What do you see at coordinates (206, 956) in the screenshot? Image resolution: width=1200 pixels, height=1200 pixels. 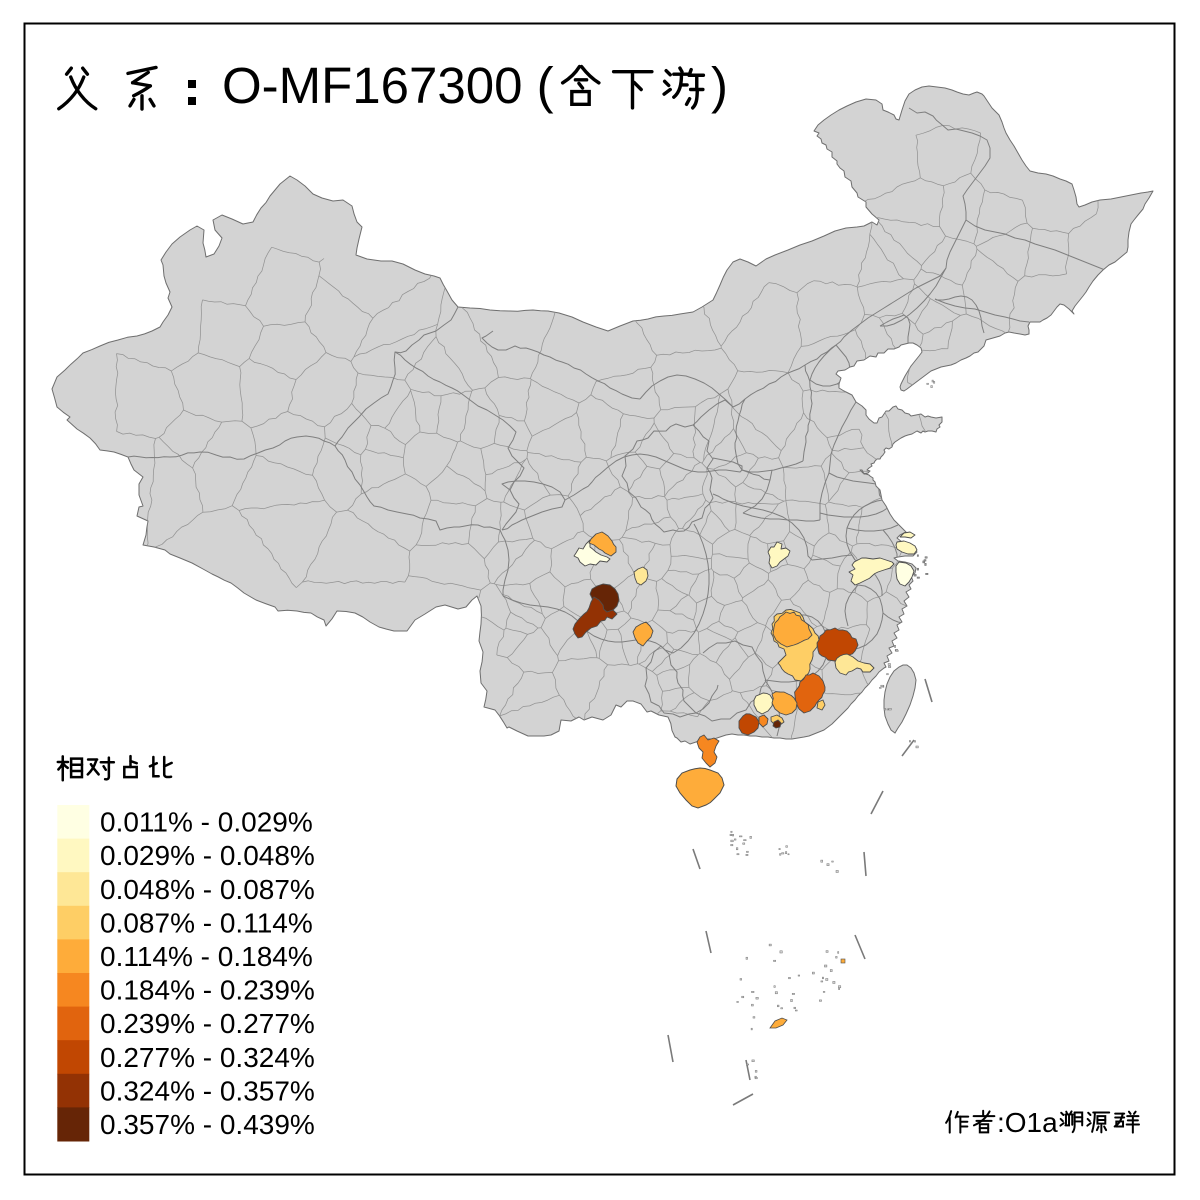 I see `svg-text: 0.114% - 0.184%` at bounding box center [206, 956].